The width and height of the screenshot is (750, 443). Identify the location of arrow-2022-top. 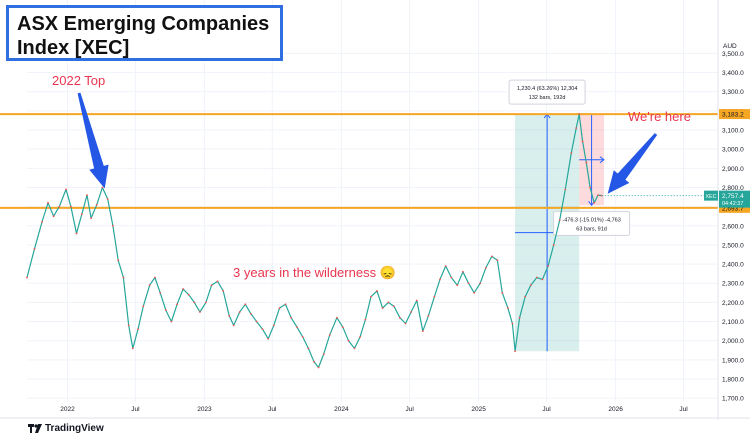
(93, 140).